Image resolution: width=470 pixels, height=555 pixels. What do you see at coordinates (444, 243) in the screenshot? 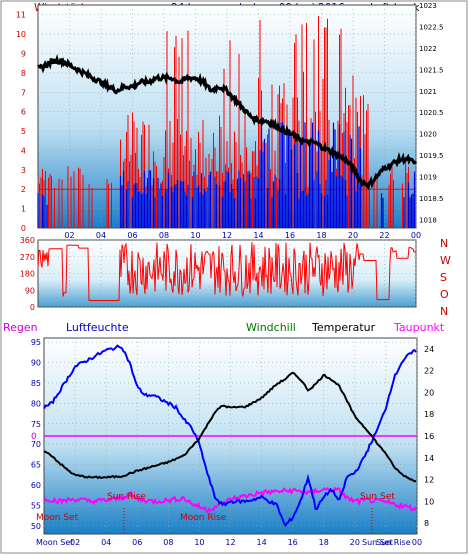
I see `compass-label: N` at bounding box center [444, 243].